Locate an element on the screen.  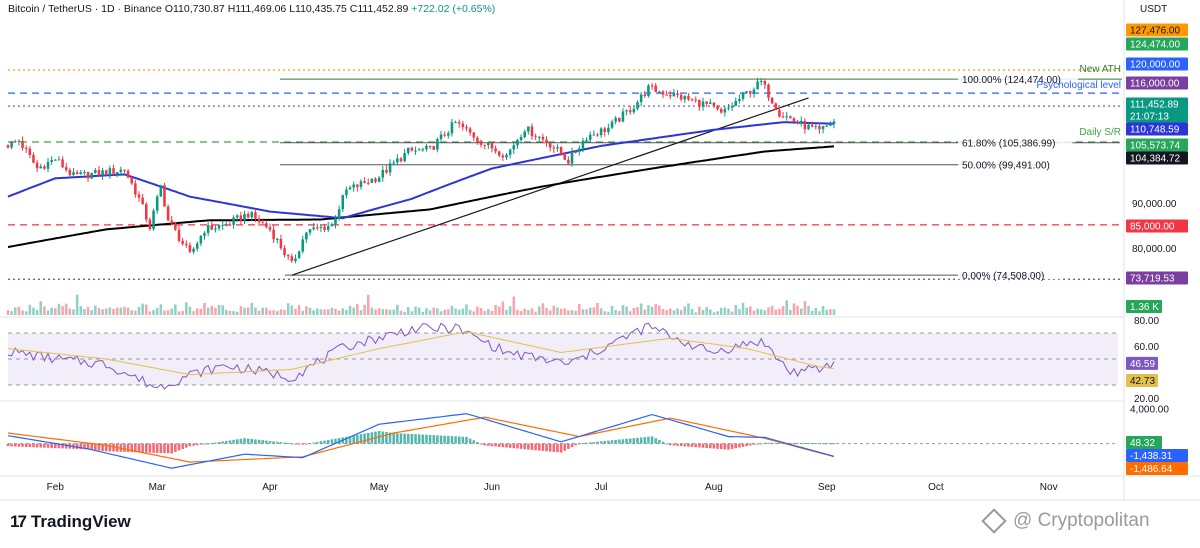
ohlc-close: C111,452.89 is located at coordinates (379, 9).